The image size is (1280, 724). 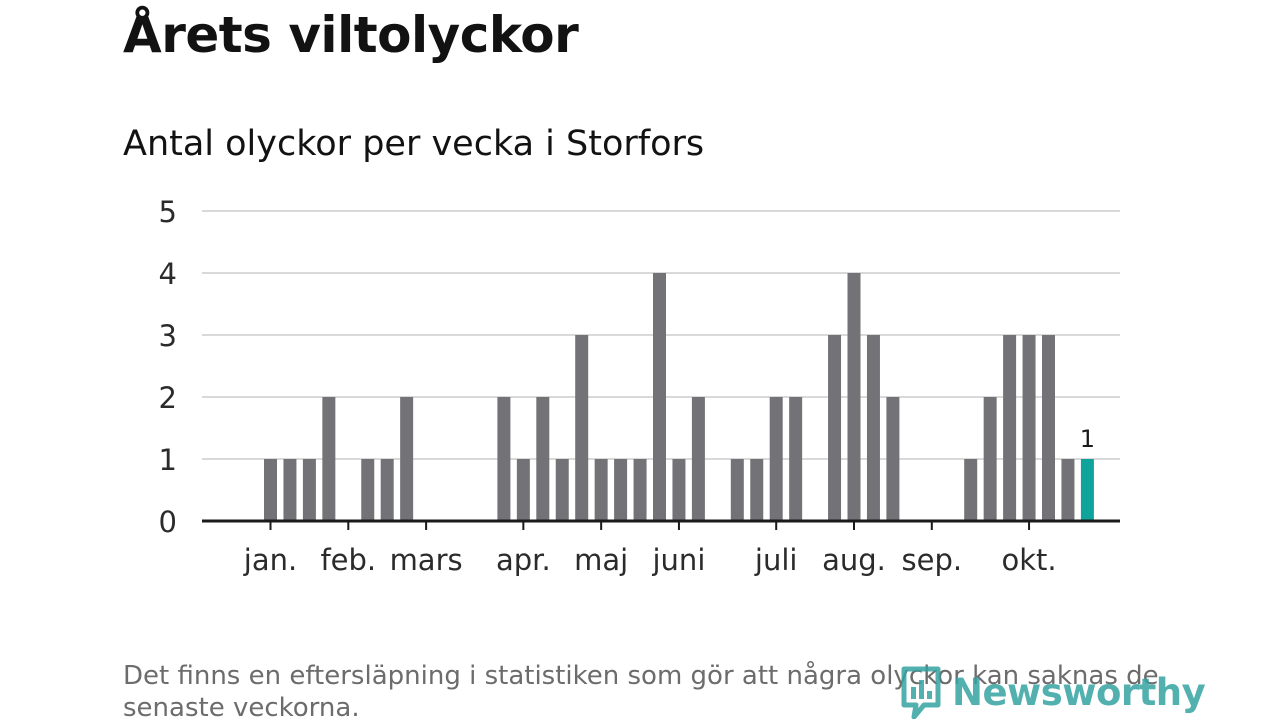 What do you see at coordinates (932, 560) in the screenshot?
I see `x-tick-label: sep.` at bounding box center [932, 560].